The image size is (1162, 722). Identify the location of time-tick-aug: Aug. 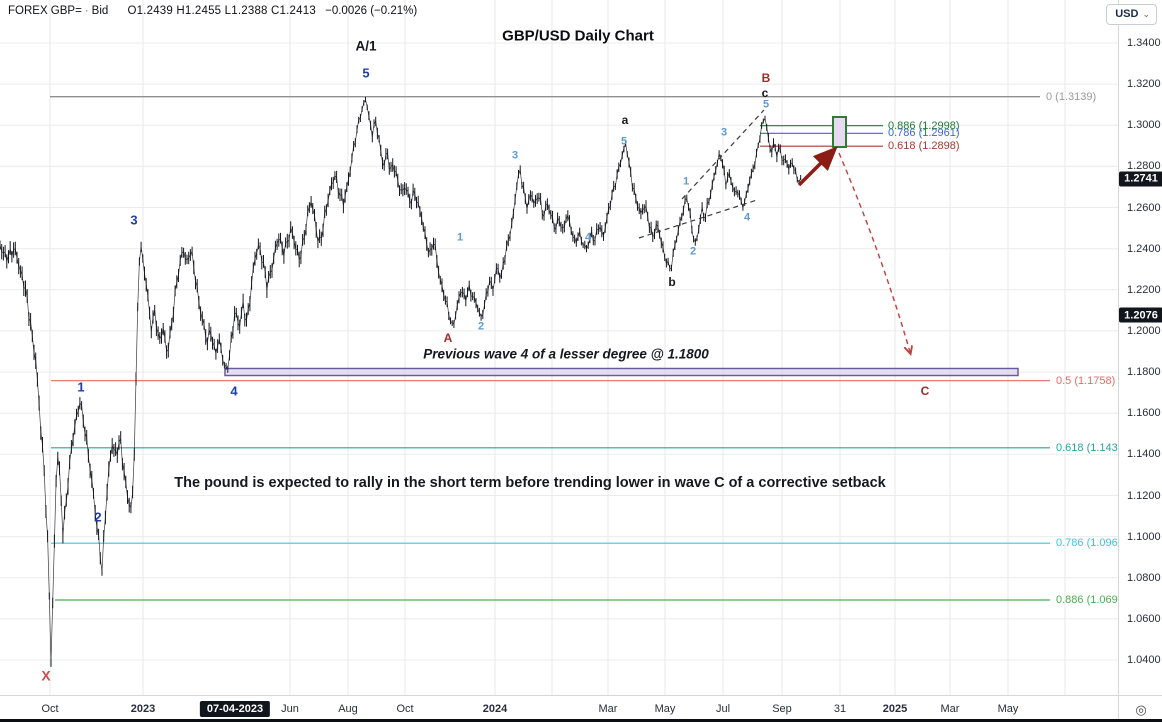
(348, 709).